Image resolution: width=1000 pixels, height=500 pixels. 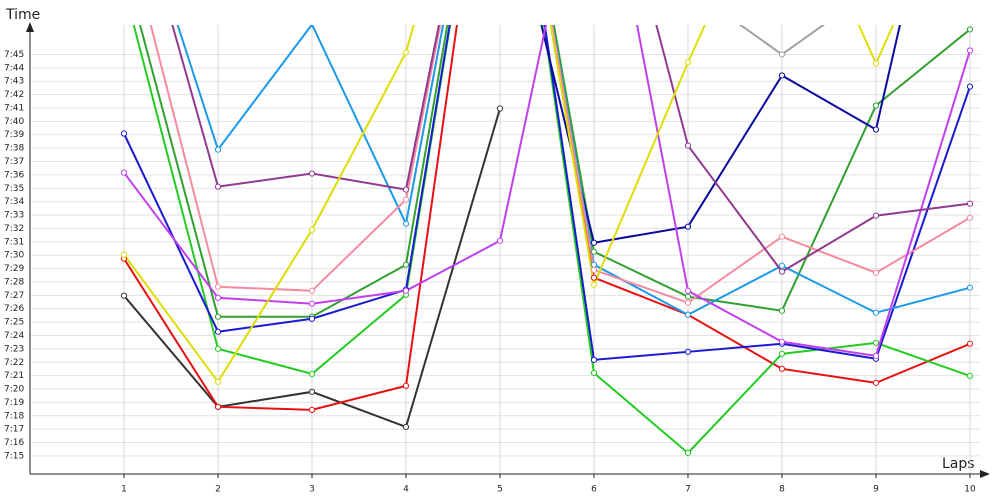 I want to click on y-tick-label: 7:33, so click(x=14, y=216).